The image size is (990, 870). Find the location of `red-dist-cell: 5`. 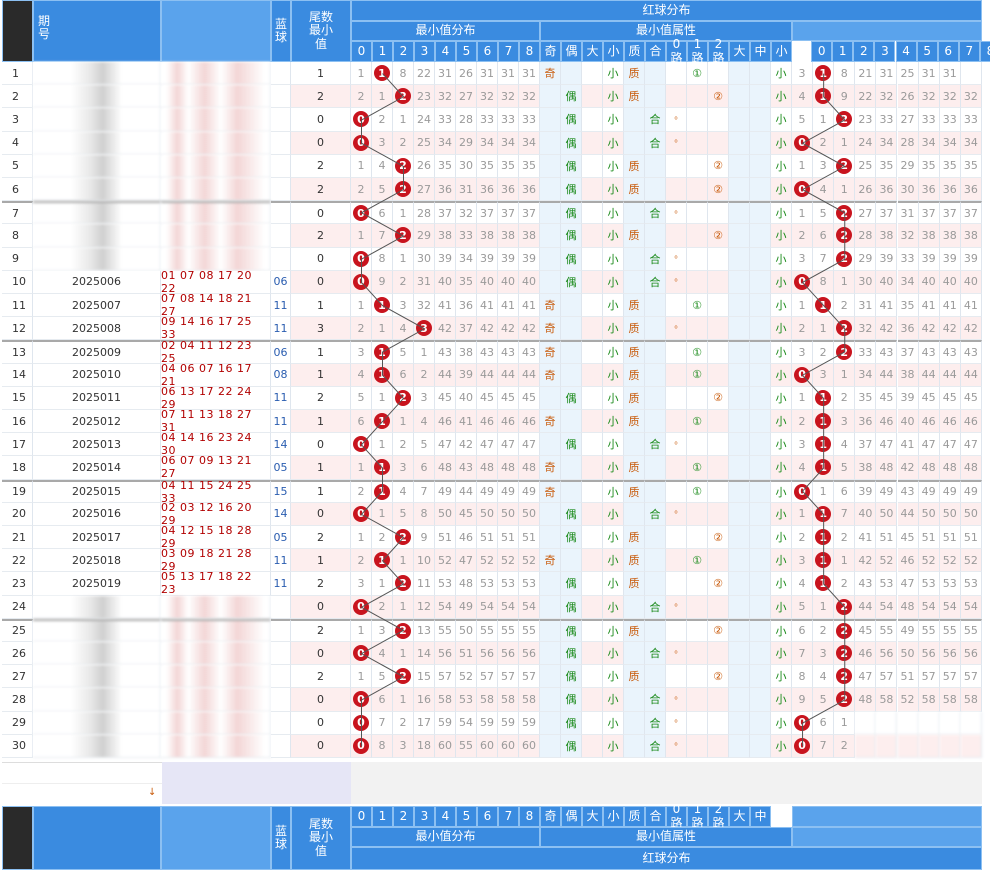

red-dist-cell: 5 is located at coordinates (845, 468).